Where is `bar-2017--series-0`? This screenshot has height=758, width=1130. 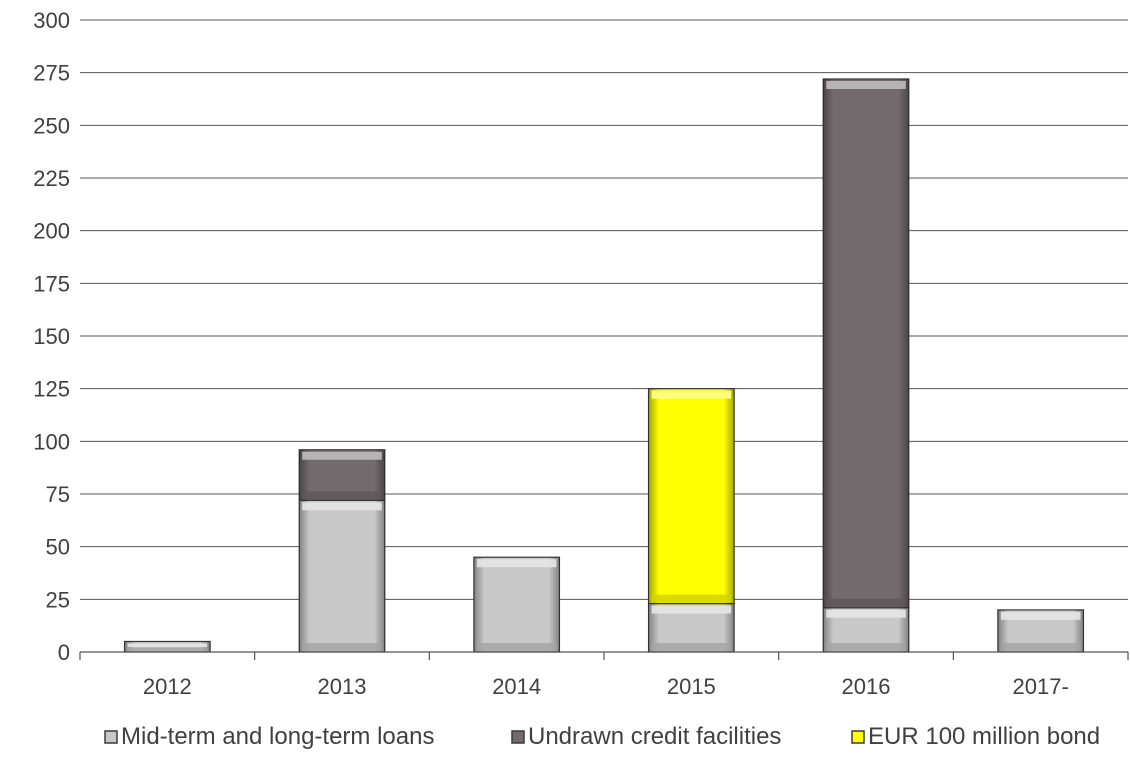
bar-2017--series-0 is located at coordinates (1041, 631).